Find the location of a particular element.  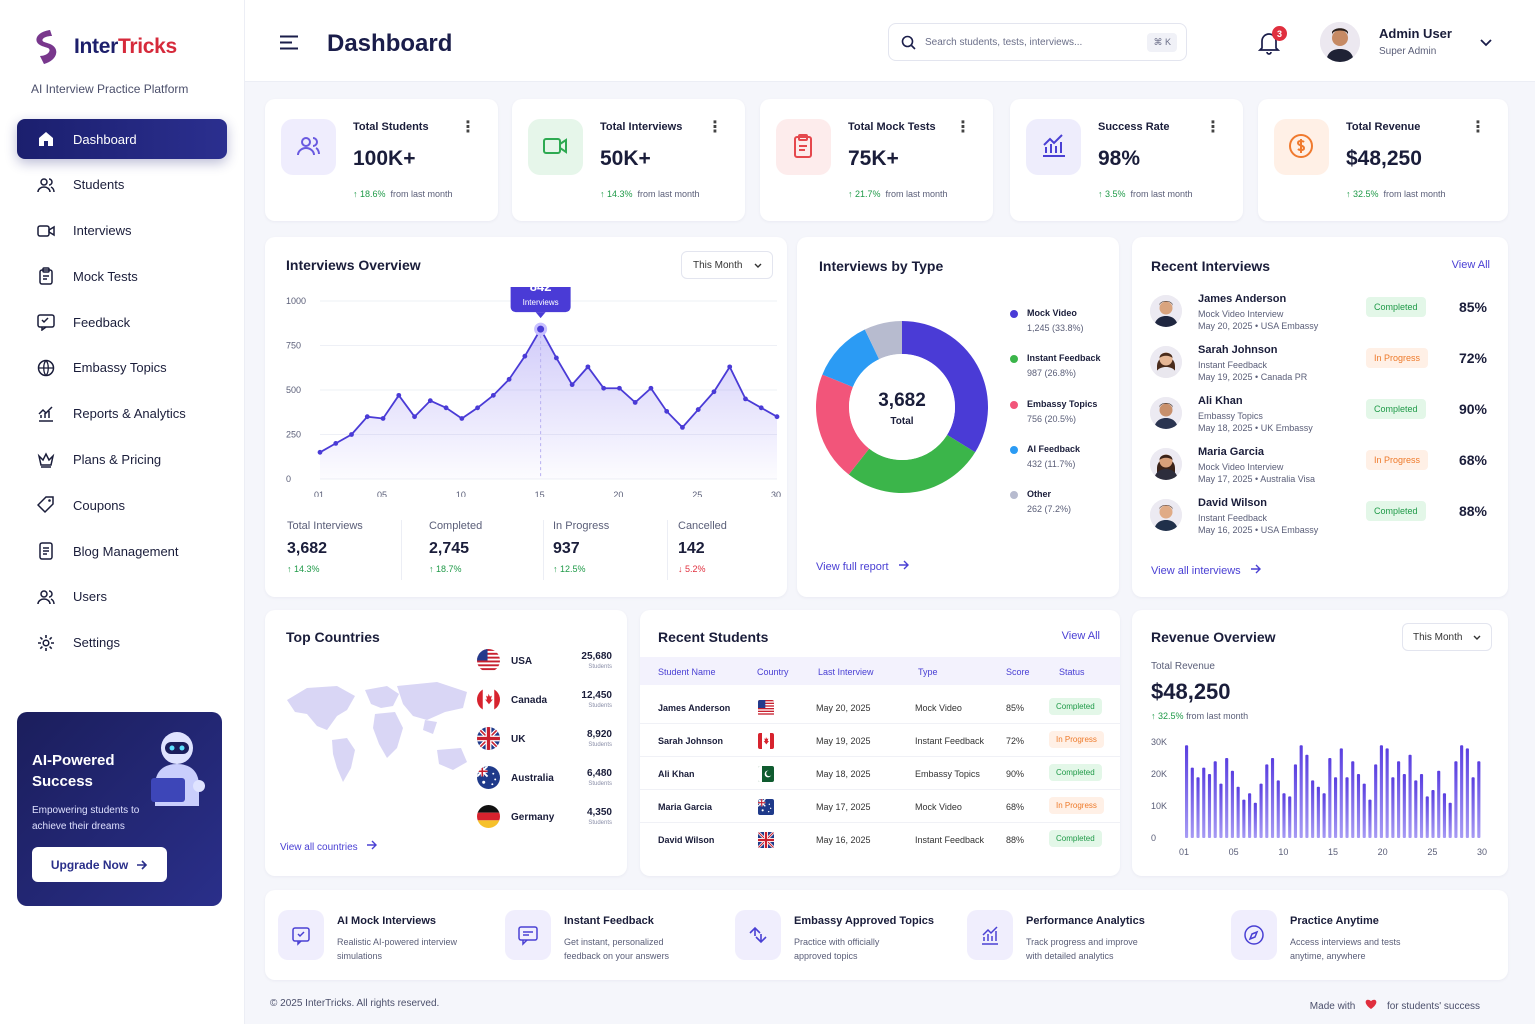

donut-slice-other is located at coordinates (883, 340).